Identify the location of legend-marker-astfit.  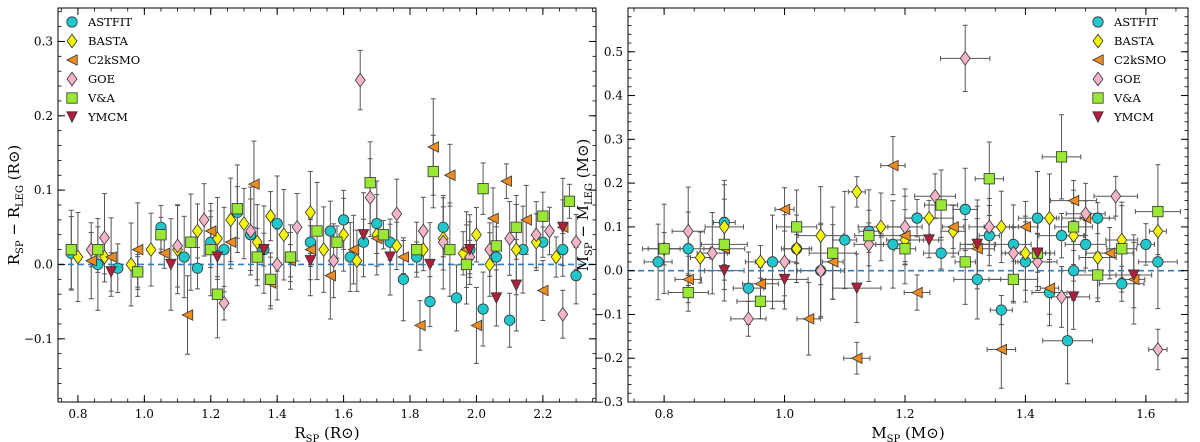
(72, 22).